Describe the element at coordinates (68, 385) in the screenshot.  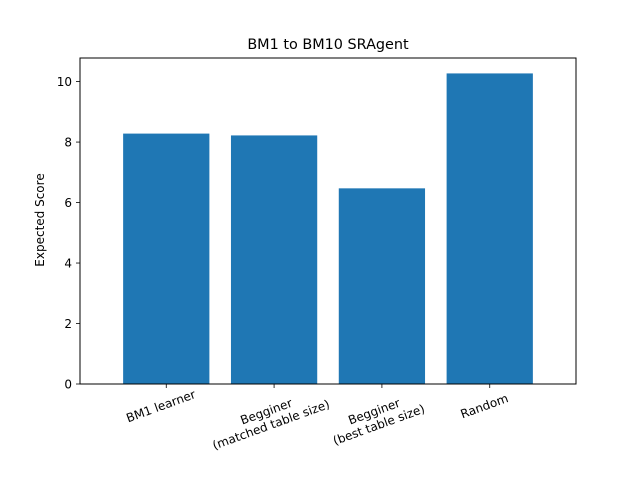
I see `y-tick-label-0: 0` at that location.